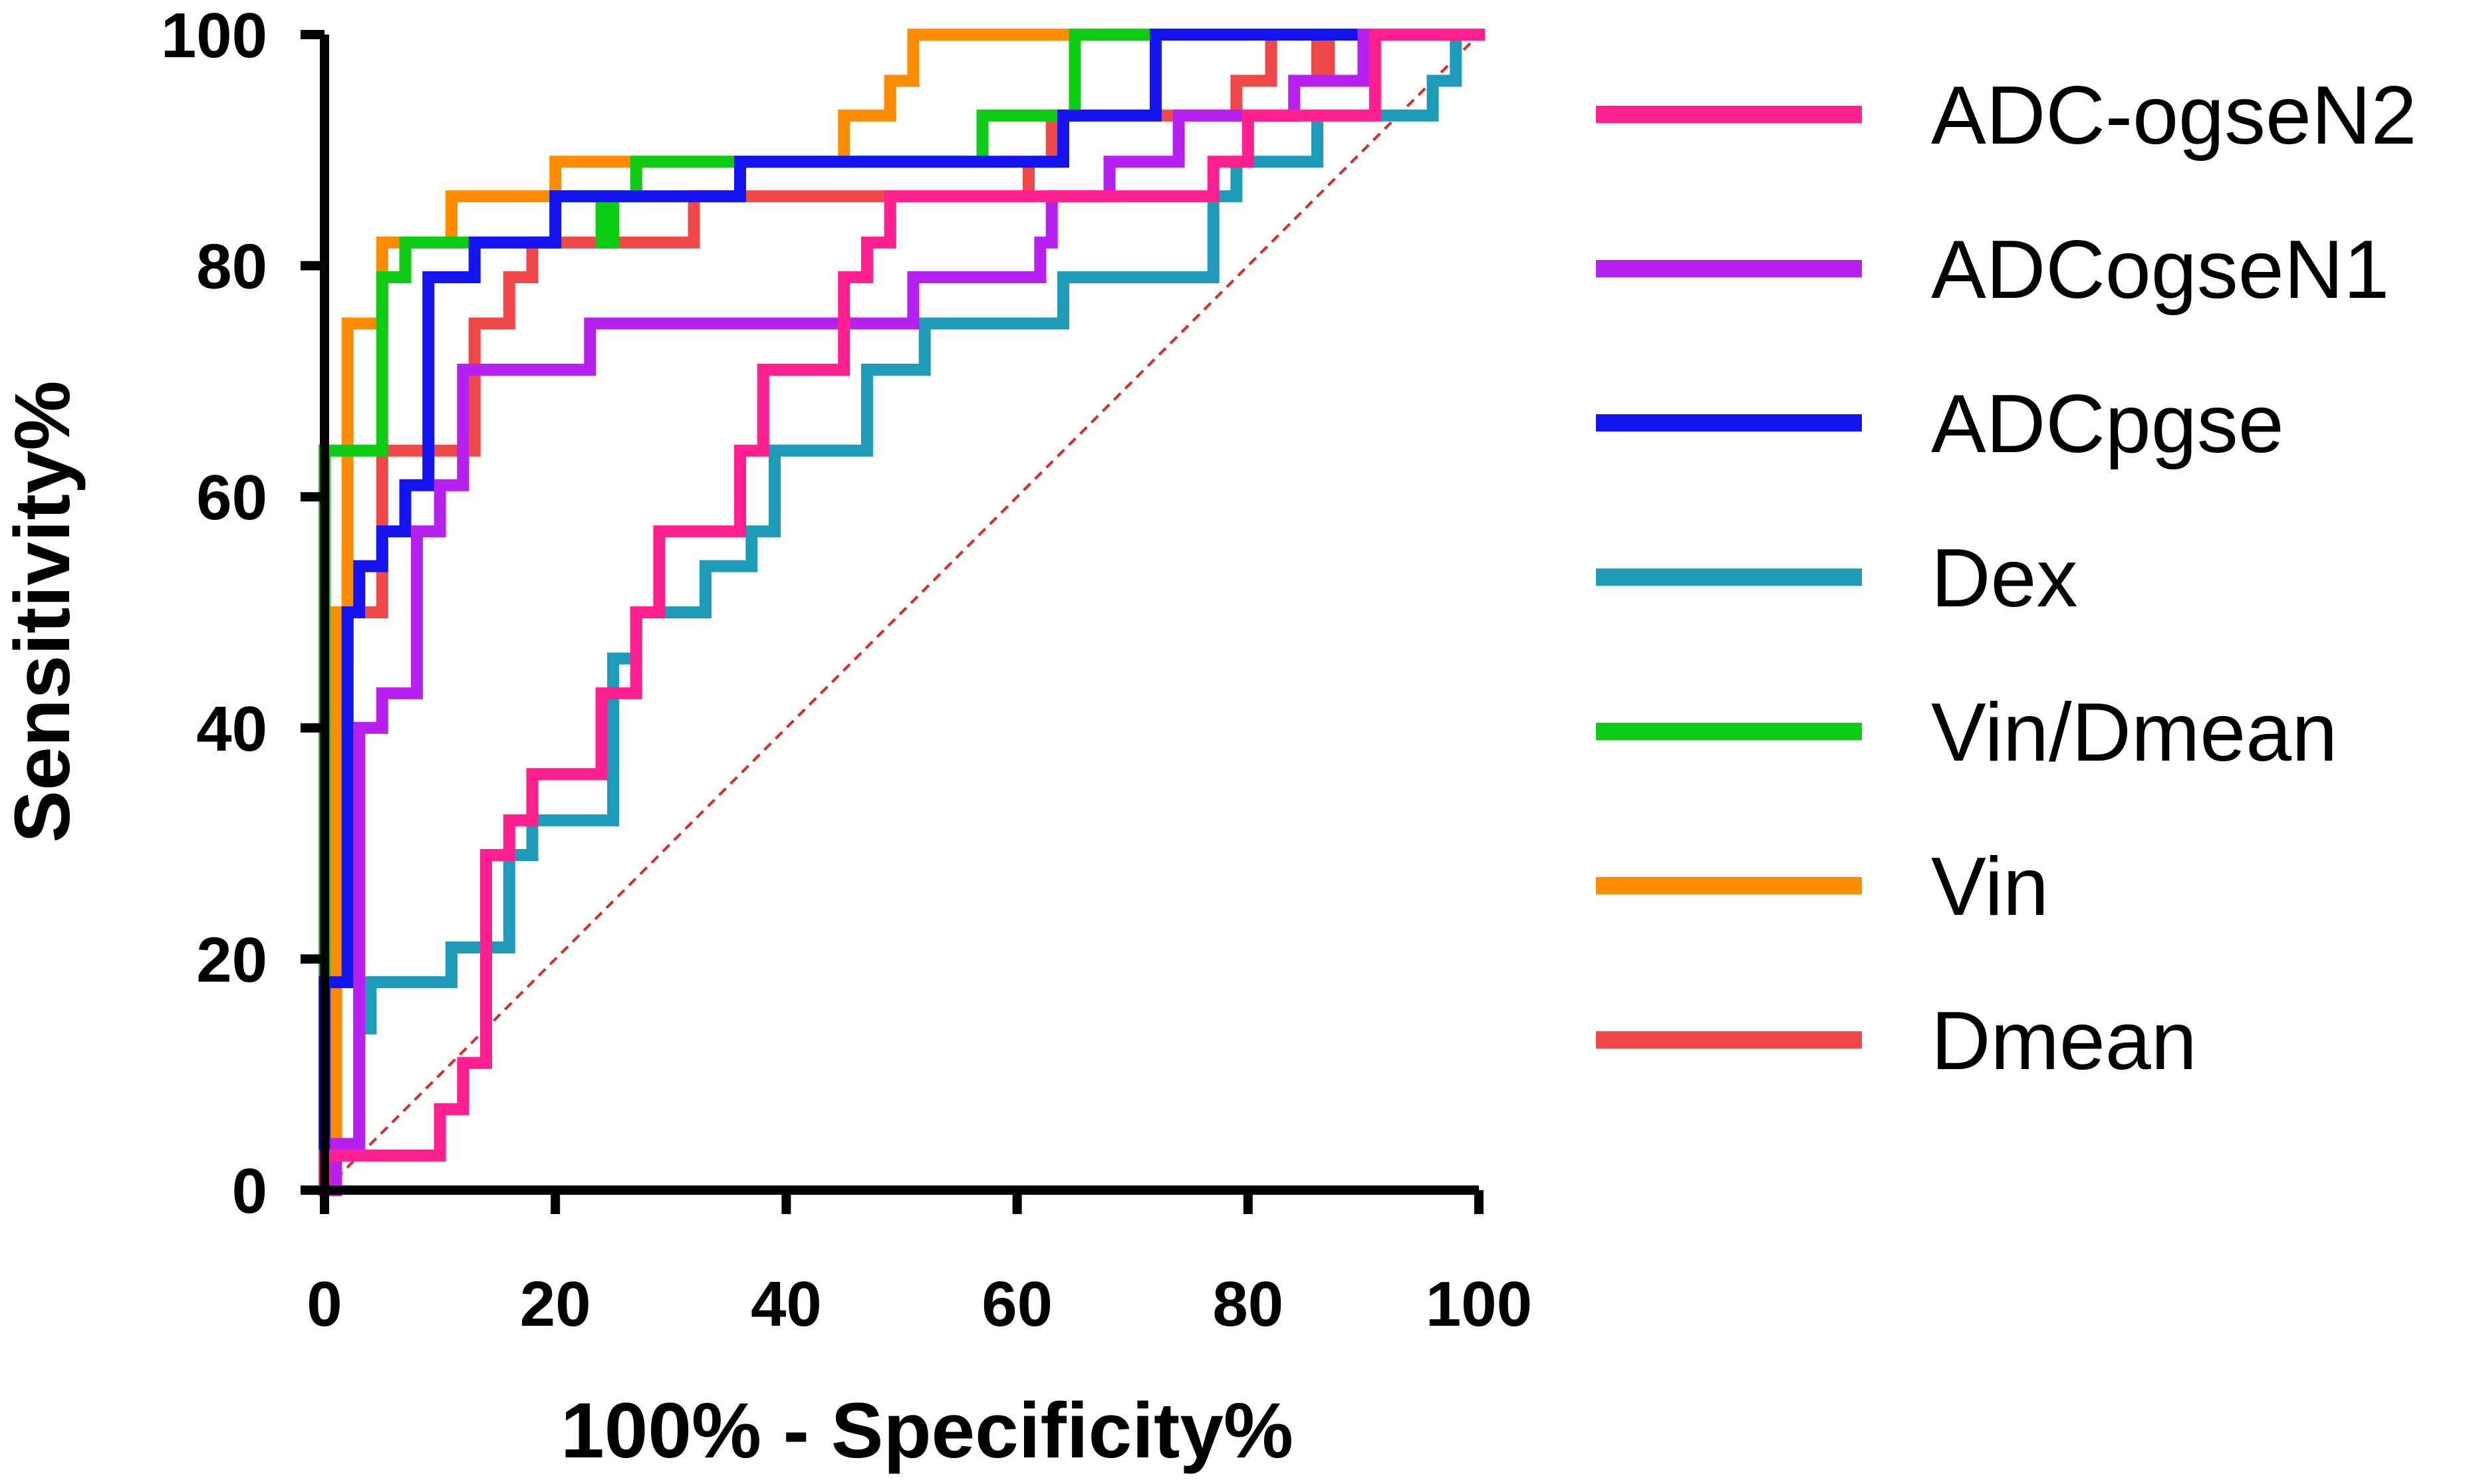 The height and width of the screenshot is (1484, 2479). Describe the element at coordinates (232, 267) in the screenshot. I see `y-tick-label: 80` at that location.